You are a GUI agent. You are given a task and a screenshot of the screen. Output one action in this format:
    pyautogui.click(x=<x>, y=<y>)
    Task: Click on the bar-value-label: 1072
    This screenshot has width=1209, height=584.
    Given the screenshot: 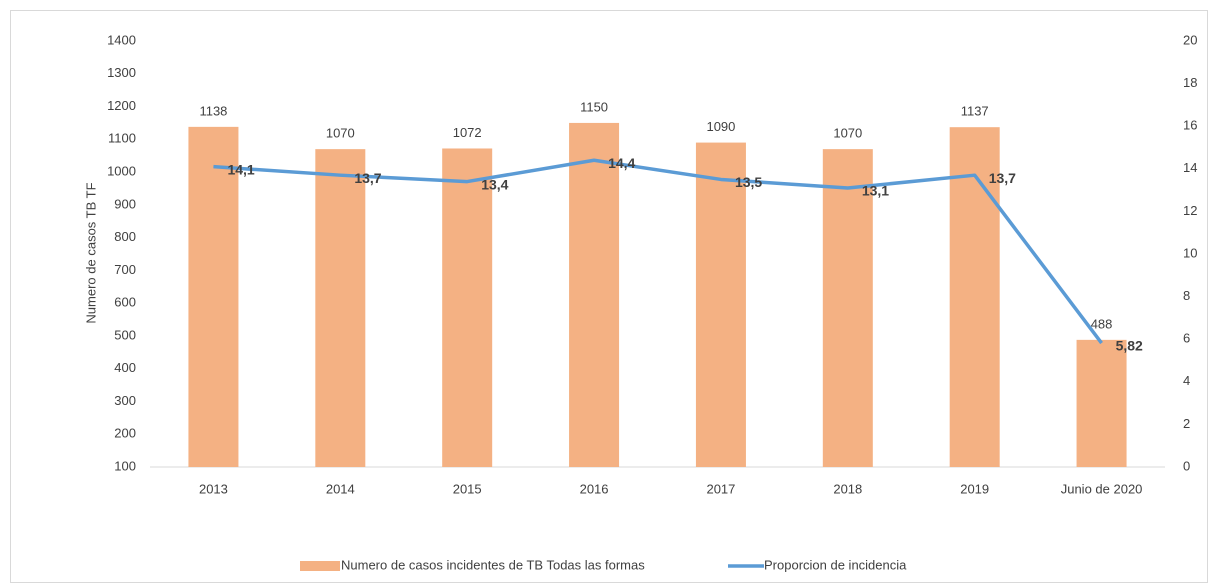 What is the action you would take?
    pyautogui.click(x=467, y=132)
    